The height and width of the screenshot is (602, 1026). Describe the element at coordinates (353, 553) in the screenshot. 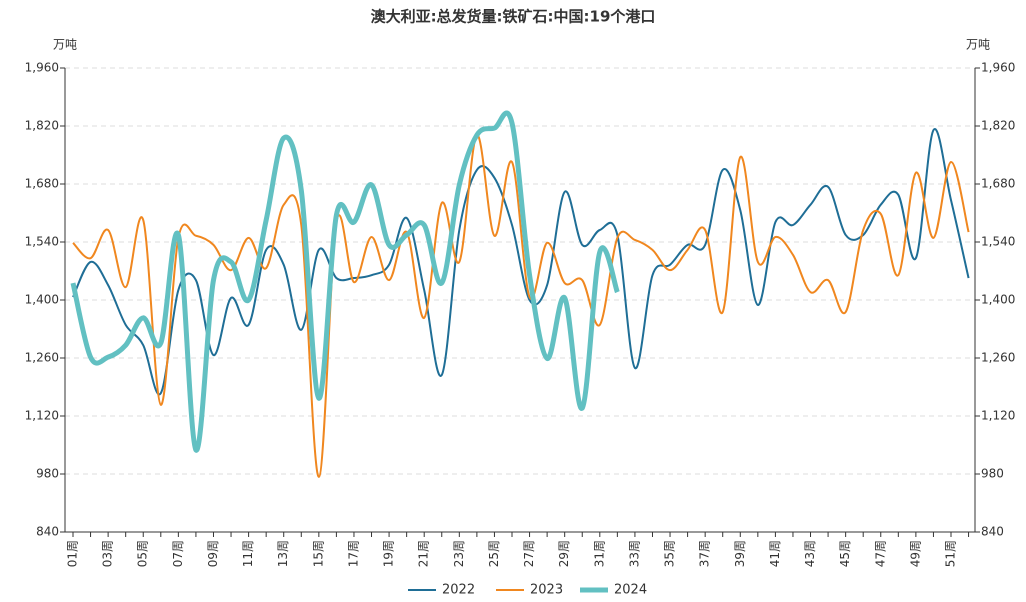

I see `x-tick-label: 17周` at that location.